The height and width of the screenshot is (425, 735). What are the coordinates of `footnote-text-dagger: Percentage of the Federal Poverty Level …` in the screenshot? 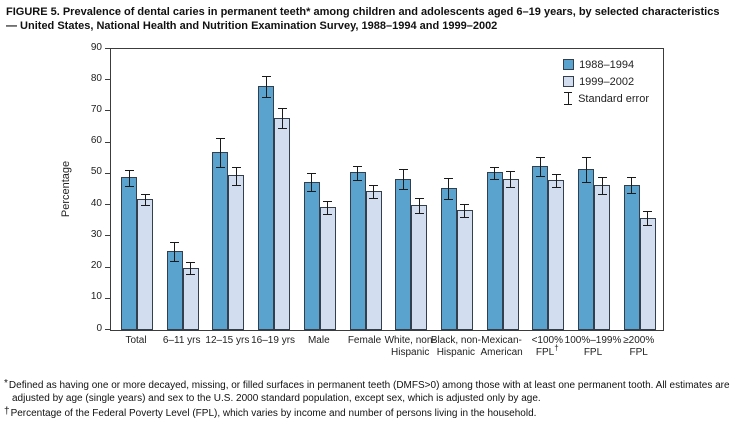 It's located at (273, 413).